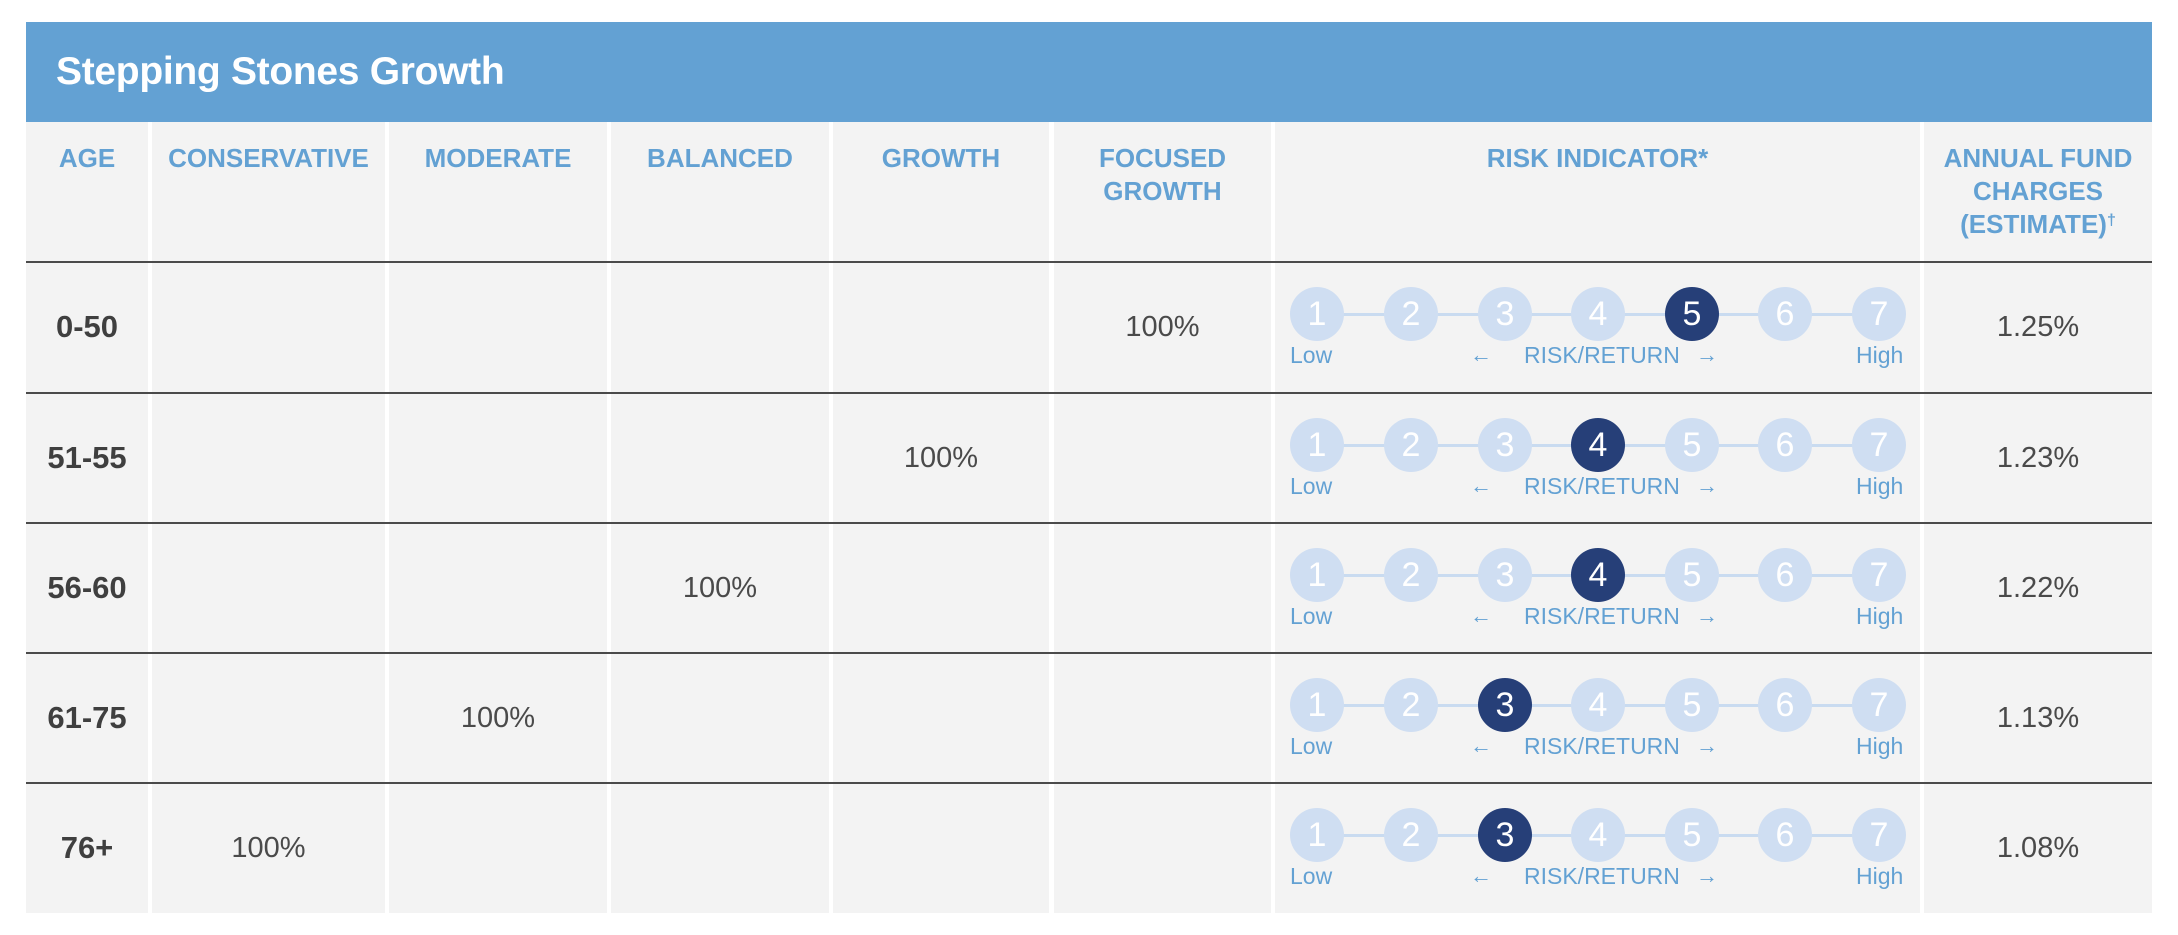 The image size is (2178, 935). I want to click on age-range-cell: 51-55, so click(87, 457).